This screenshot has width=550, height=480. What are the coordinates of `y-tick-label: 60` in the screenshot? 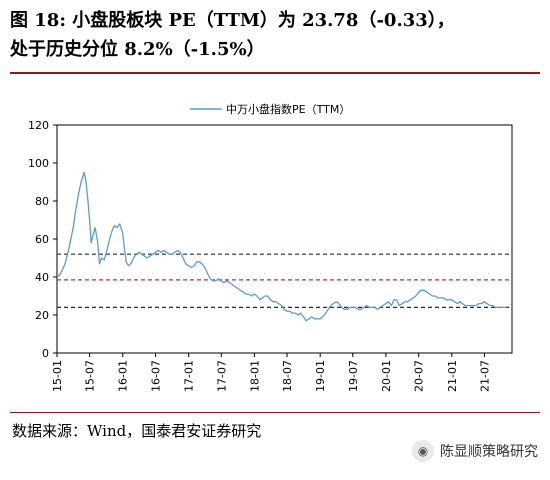 It's located at (42, 239).